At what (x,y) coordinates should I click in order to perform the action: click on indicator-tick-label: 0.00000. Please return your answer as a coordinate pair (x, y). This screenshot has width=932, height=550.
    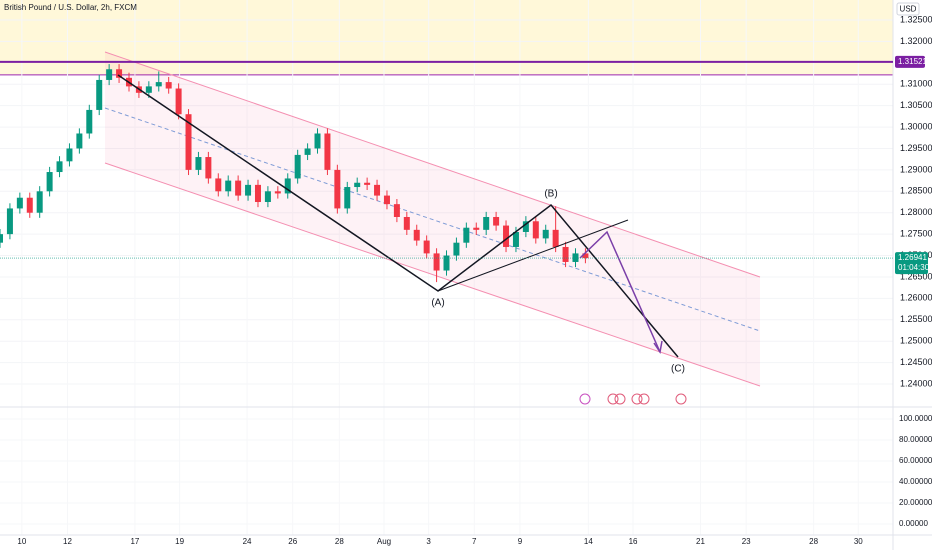
    Looking at the image, I should click on (913, 523).